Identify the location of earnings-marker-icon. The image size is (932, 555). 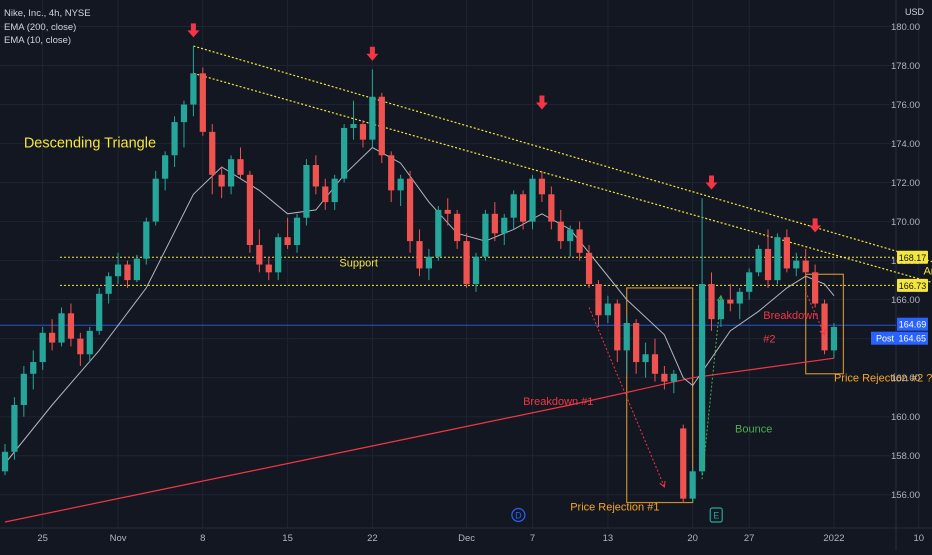
(716, 515).